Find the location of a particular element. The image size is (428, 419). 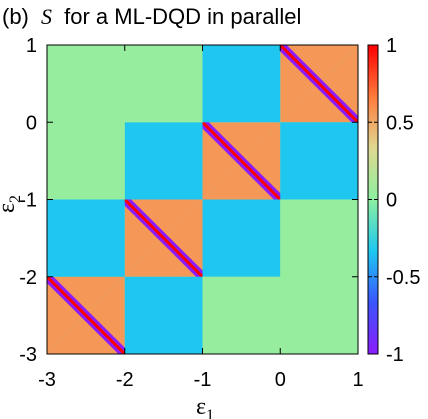

chart-title: (b) S for a ML-DQD in parallel is located at coordinates (151, 16).